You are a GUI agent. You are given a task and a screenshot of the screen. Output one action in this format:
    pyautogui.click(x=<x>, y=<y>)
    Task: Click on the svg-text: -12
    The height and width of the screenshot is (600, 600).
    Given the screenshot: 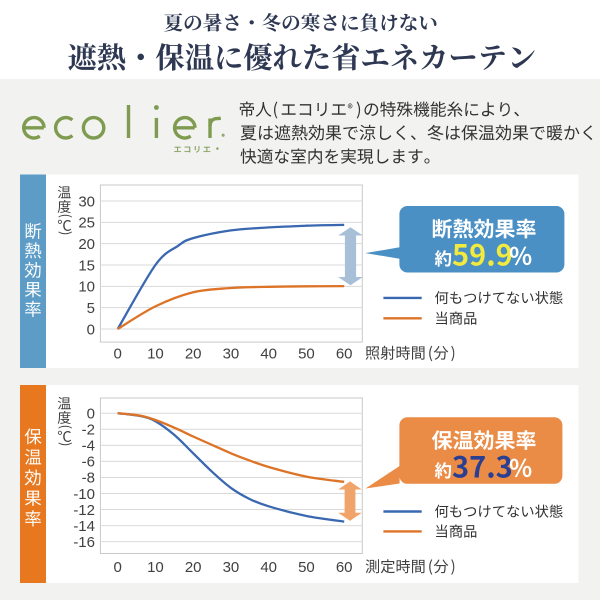 What is the action you would take?
    pyautogui.click(x=84, y=510)
    